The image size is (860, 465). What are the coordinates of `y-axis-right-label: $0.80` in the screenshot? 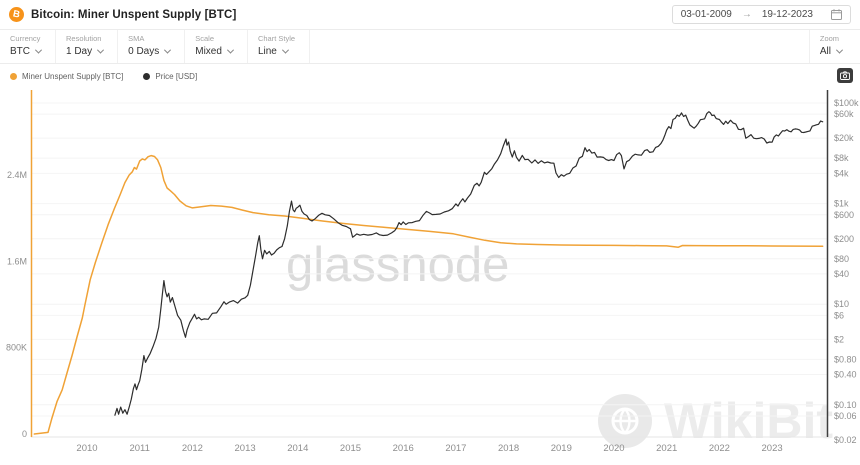 It's located at (845, 359).